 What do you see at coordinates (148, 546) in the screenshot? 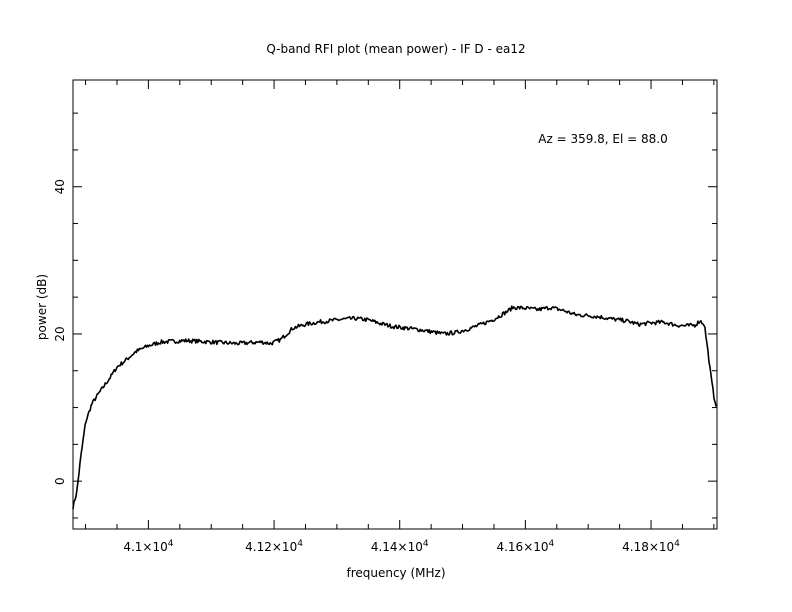
I see `x-tick-label-0: 4.1×104` at bounding box center [148, 546].